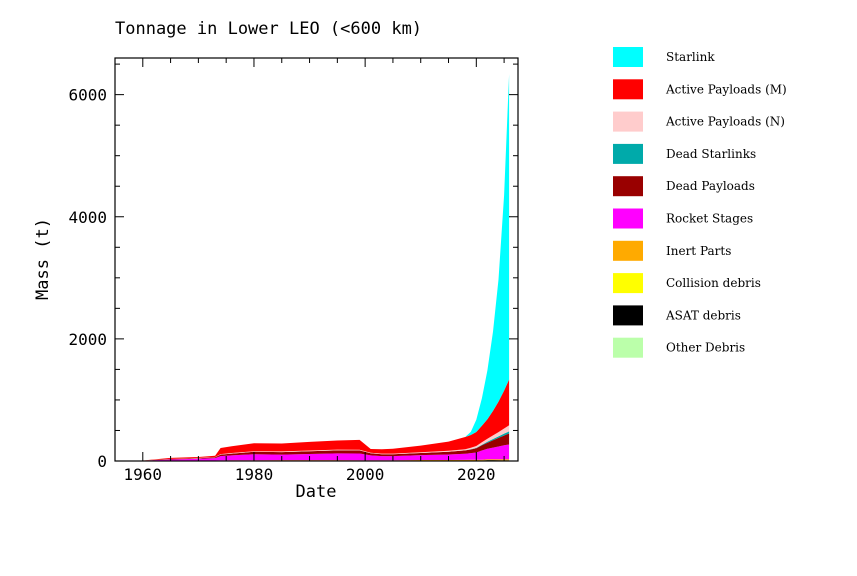  What do you see at coordinates (143, 474) in the screenshot?
I see `x-tick-label: 1960` at bounding box center [143, 474].